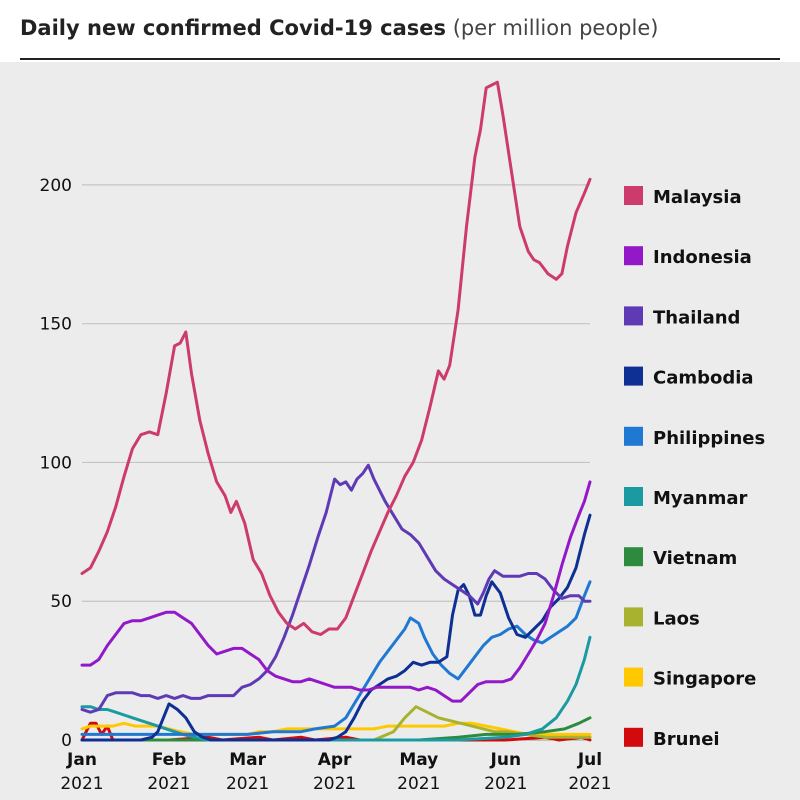  I want to click on legend-swatch-malaysia, so click(633, 195).